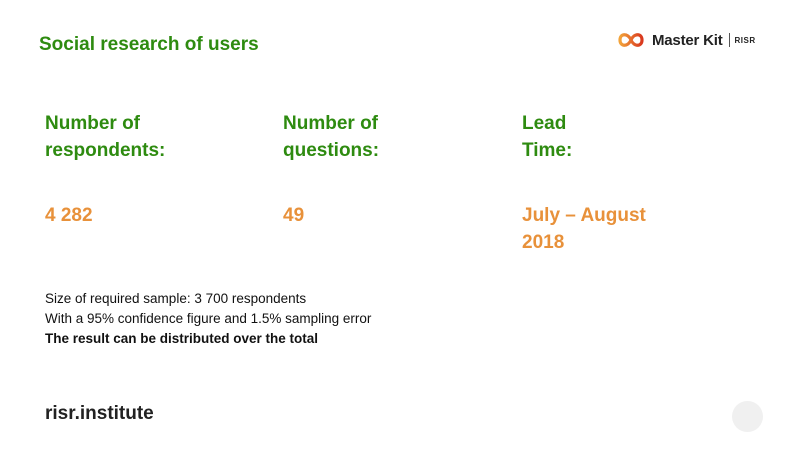  What do you see at coordinates (687, 40) in the screenshot?
I see `logo-name: Master Kit` at bounding box center [687, 40].